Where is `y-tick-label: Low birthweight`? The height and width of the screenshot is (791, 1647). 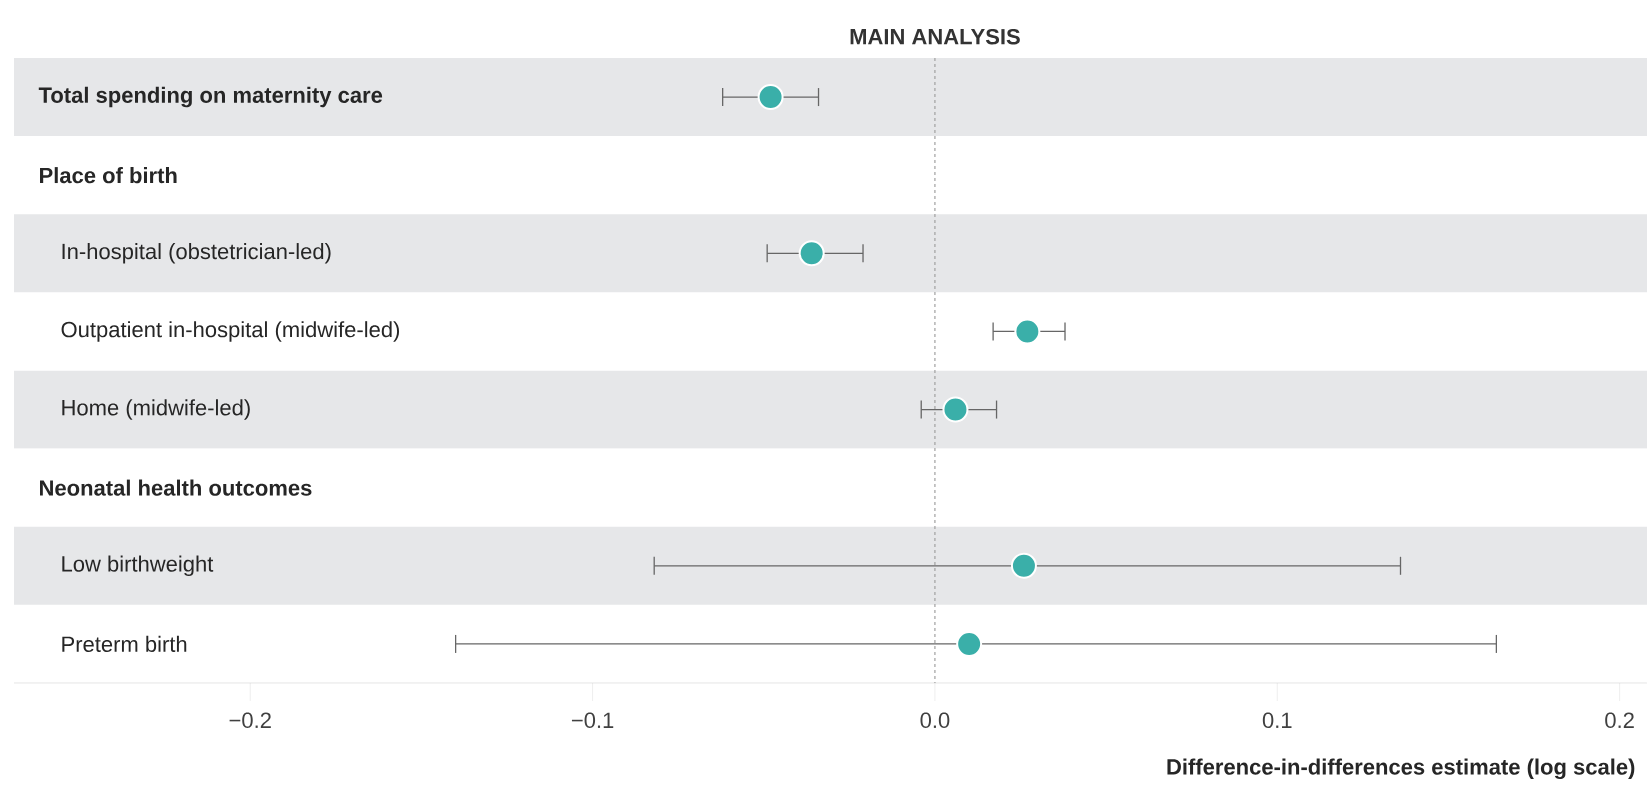
y-tick-label: Low birthweight is located at coordinates (138, 566).